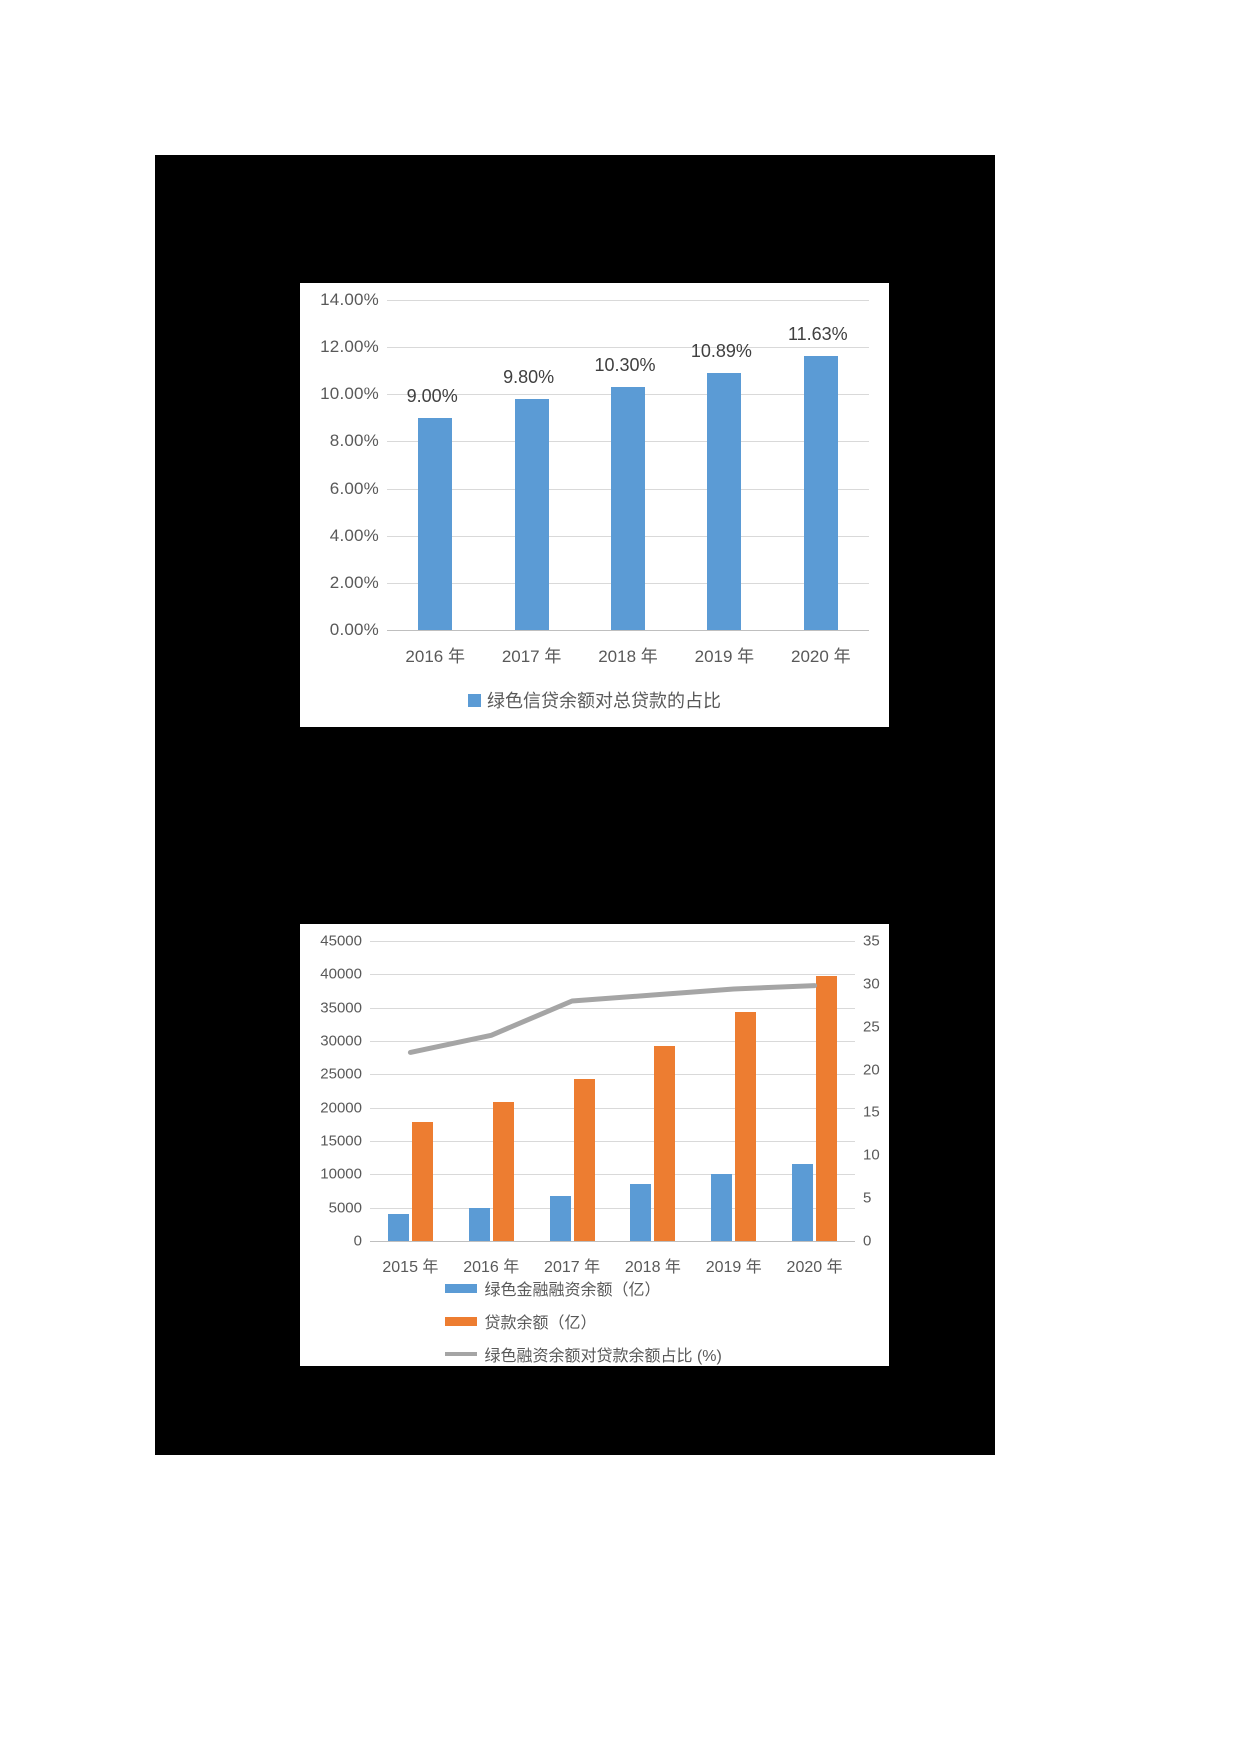 The height and width of the screenshot is (1754, 1240). What do you see at coordinates (354, 535) in the screenshot?
I see `chart1-ytick-label: 4.00%` at bounding box center [354, 535].